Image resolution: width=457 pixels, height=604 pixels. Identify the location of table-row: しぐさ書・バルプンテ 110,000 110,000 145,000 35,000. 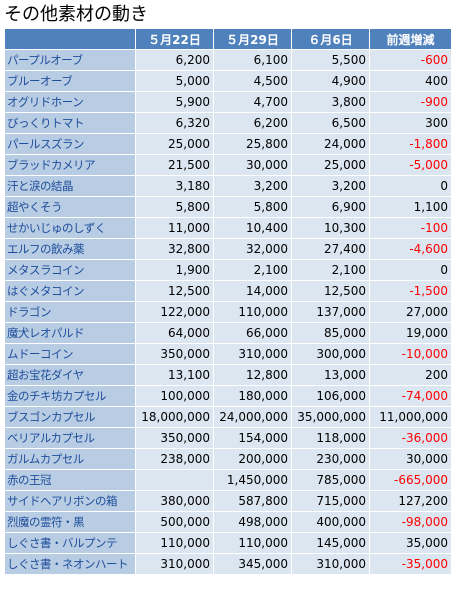
(228, 543).